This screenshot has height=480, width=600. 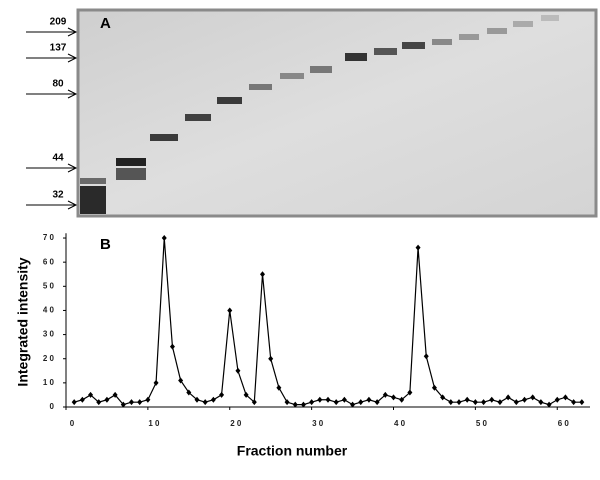 I want to click on y-tick-label: 6 0, so click(x=49, y=261).